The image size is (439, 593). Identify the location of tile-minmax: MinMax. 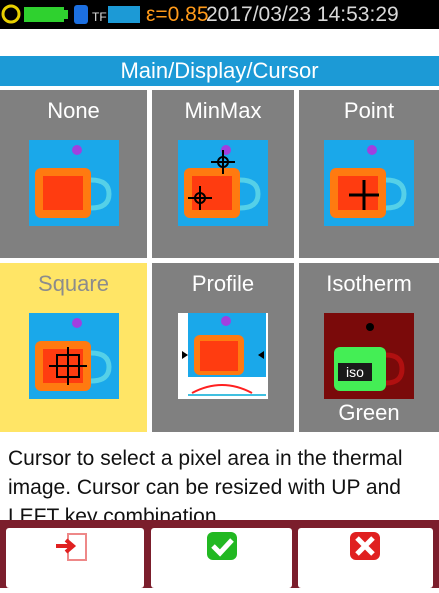
(223, 174).